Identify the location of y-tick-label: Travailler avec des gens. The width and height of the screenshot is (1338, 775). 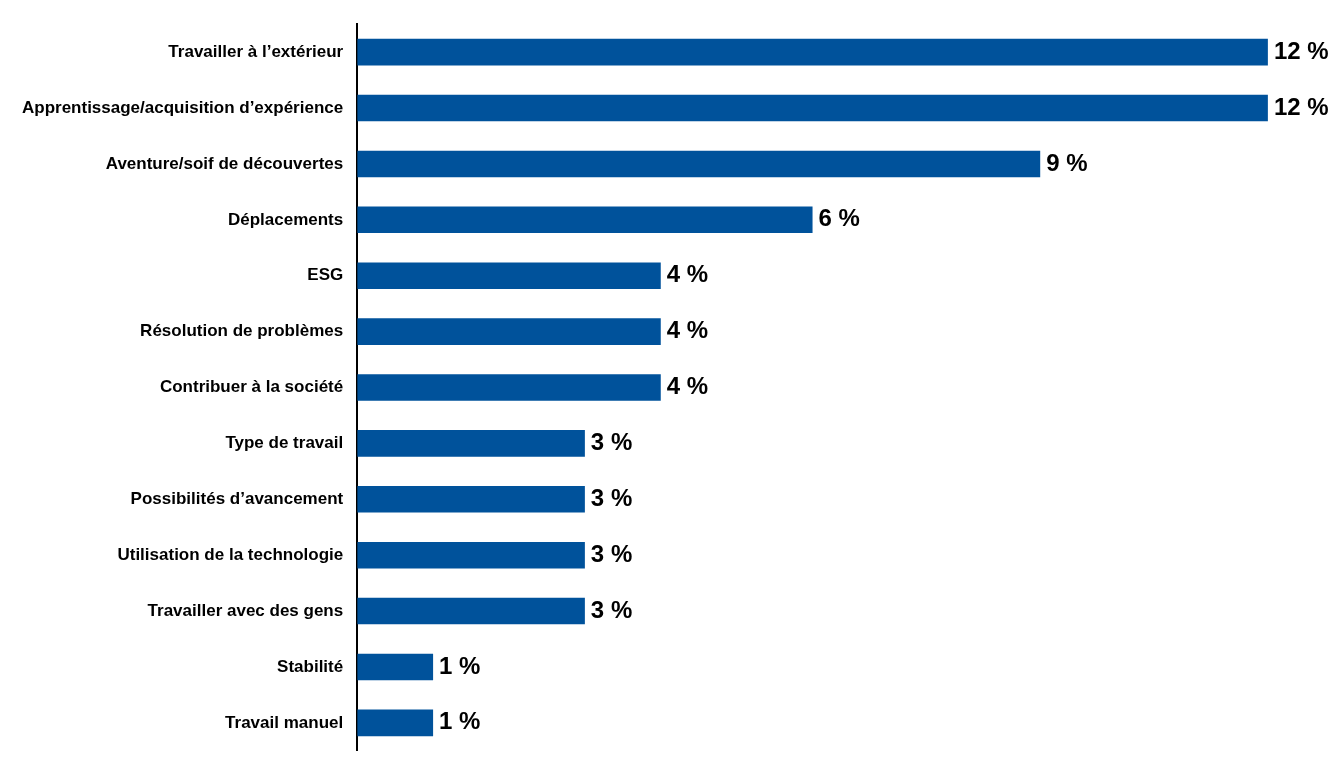
(245, 610).